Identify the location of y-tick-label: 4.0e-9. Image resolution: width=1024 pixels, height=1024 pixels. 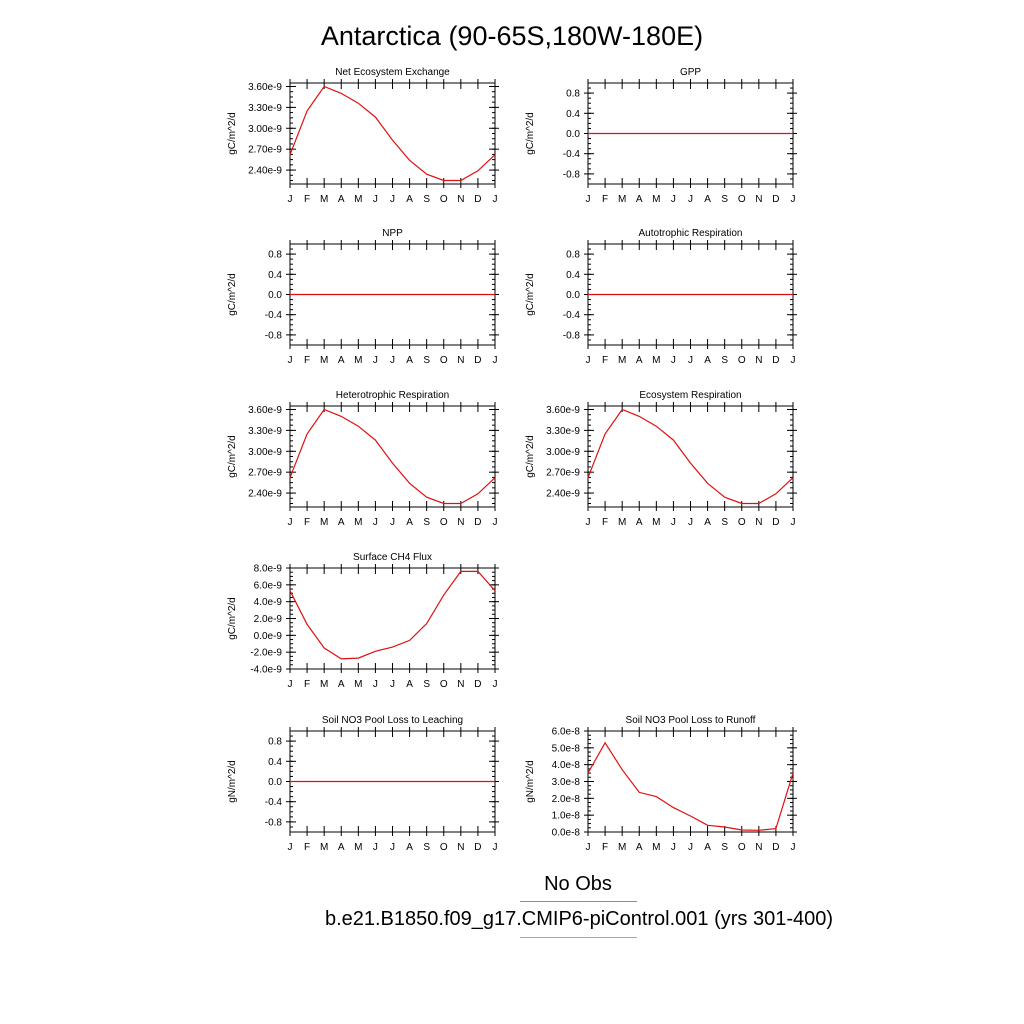
(268, 602).